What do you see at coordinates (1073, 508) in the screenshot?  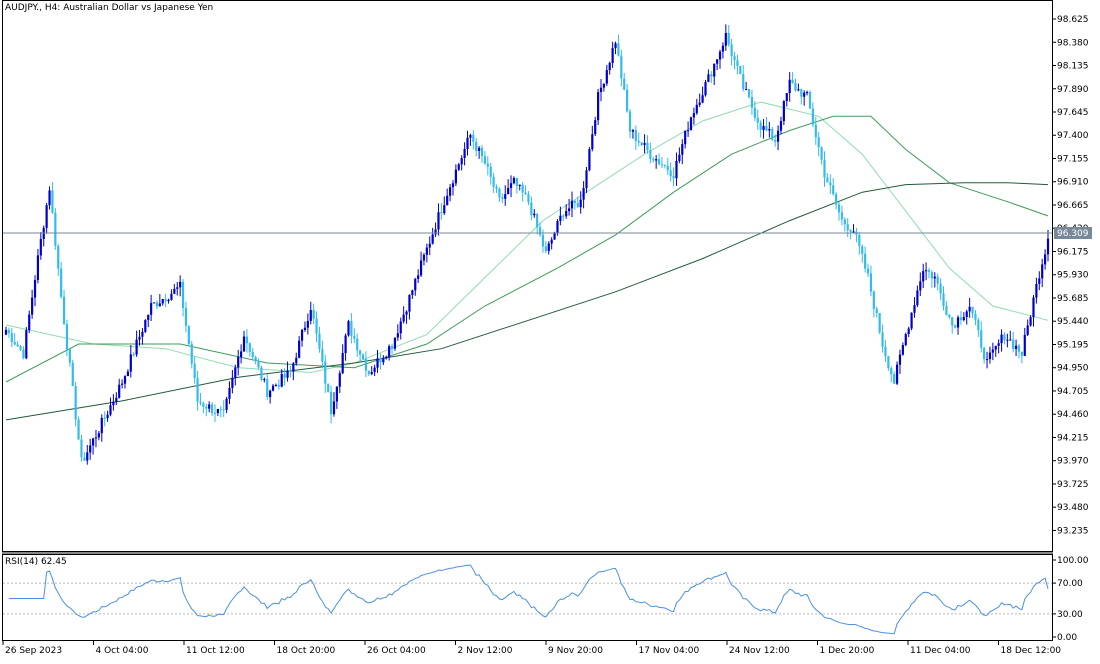 I see `price-tick-label: 93.480` at bounding box center [1073, 508].